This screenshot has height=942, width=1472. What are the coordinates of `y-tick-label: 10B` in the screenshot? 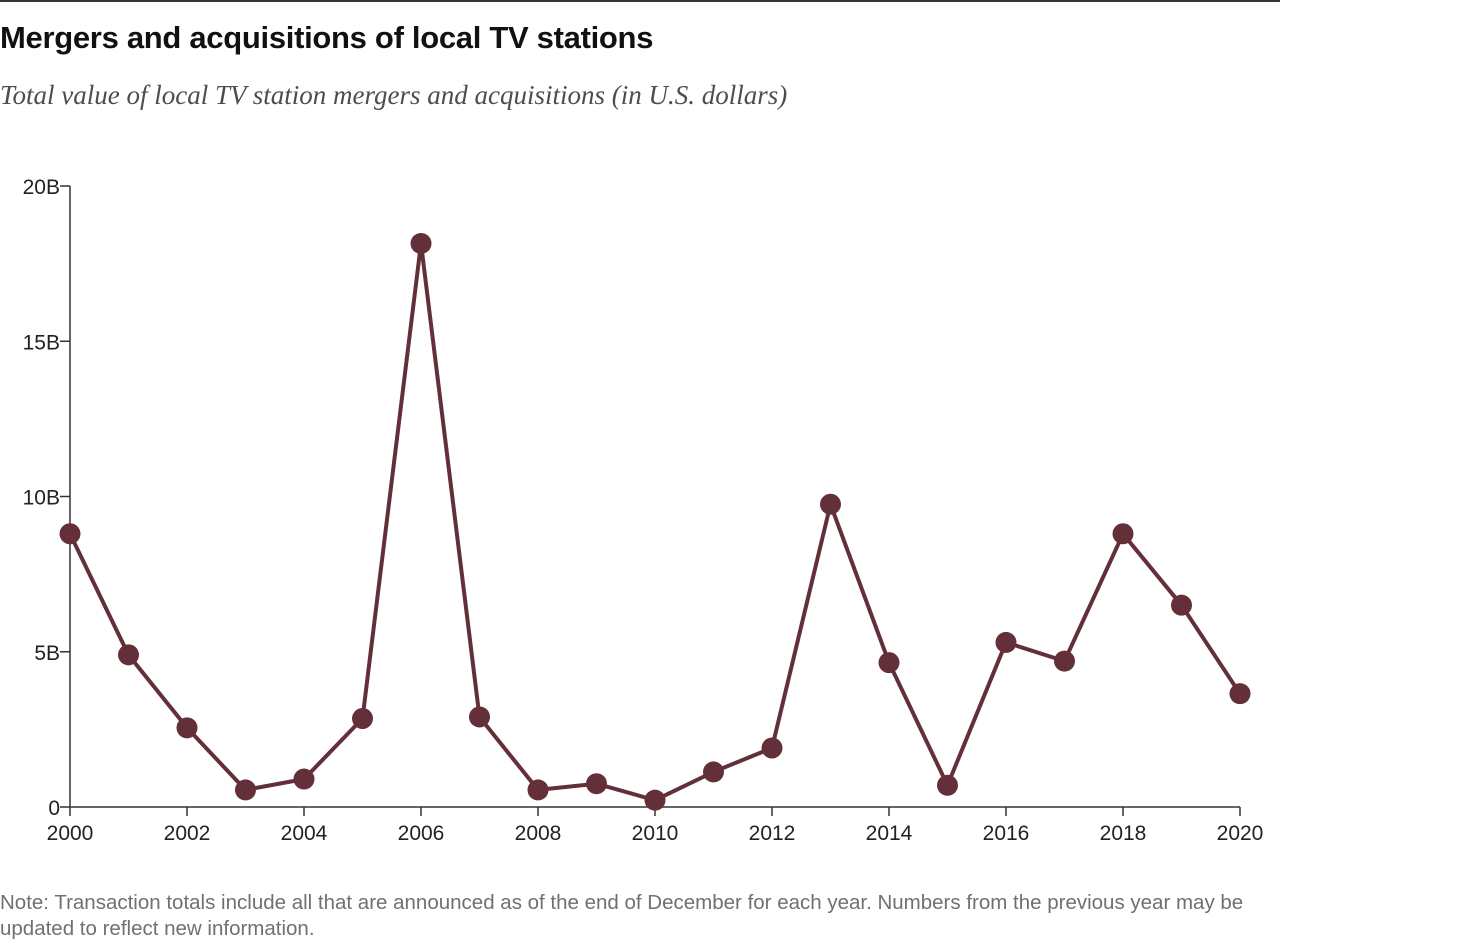 It's located at (41, 498).